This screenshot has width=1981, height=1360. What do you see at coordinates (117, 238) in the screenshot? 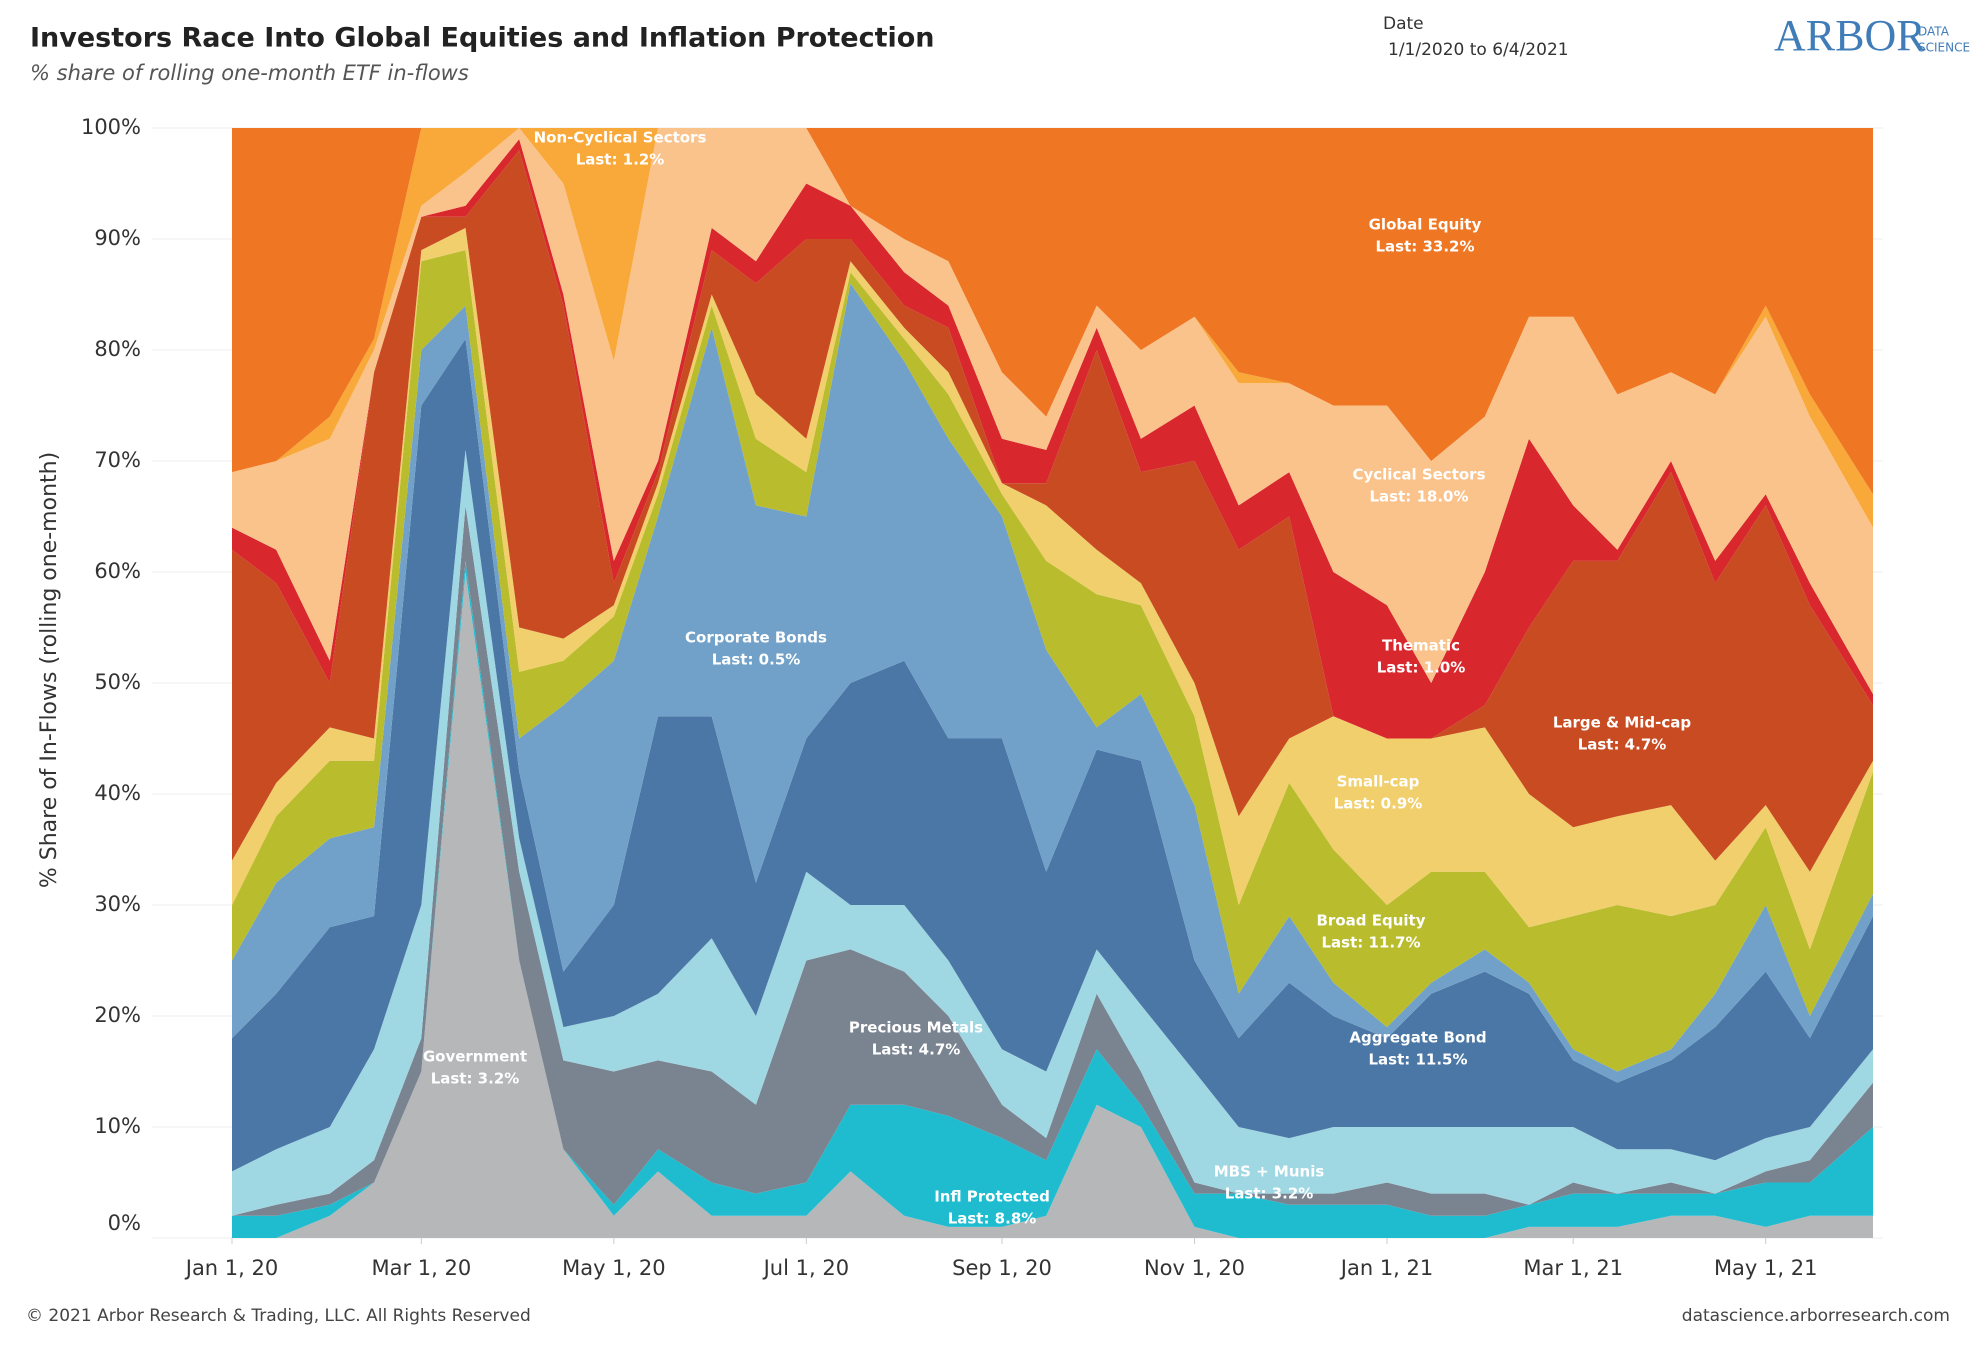
I see `y-tick-label: 90%` at bounding box center [117, 238].